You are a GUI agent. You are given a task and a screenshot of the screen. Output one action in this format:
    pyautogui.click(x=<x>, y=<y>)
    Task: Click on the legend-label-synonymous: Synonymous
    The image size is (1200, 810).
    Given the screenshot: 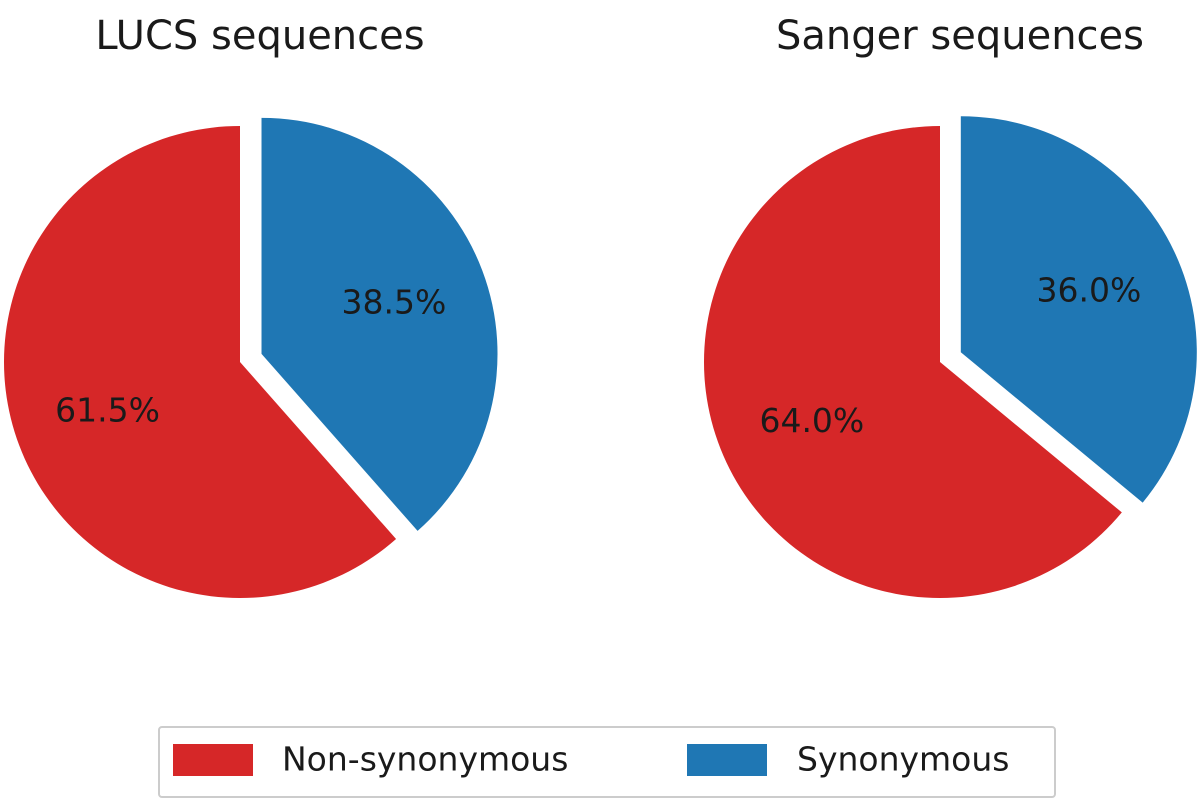 What is the action you would take?
    pyautogui.click(x=903, y=759)
    